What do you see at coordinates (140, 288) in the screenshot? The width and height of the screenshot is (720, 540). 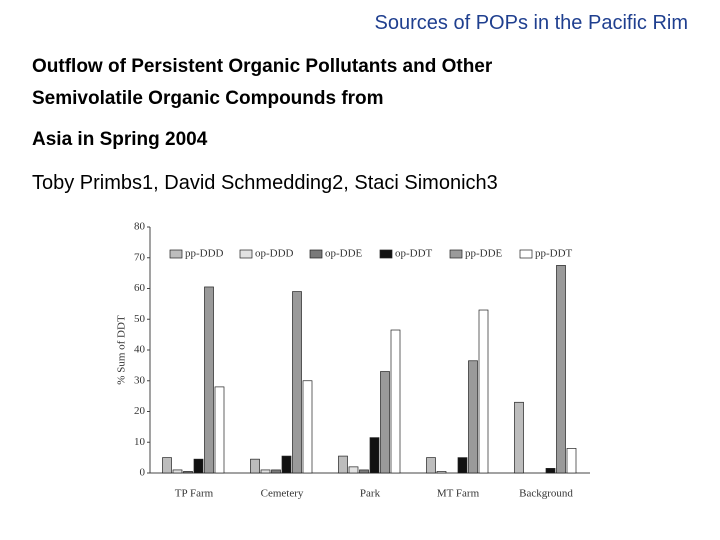 I see `y-tick-label: 60` at bounding box center [140, 288].